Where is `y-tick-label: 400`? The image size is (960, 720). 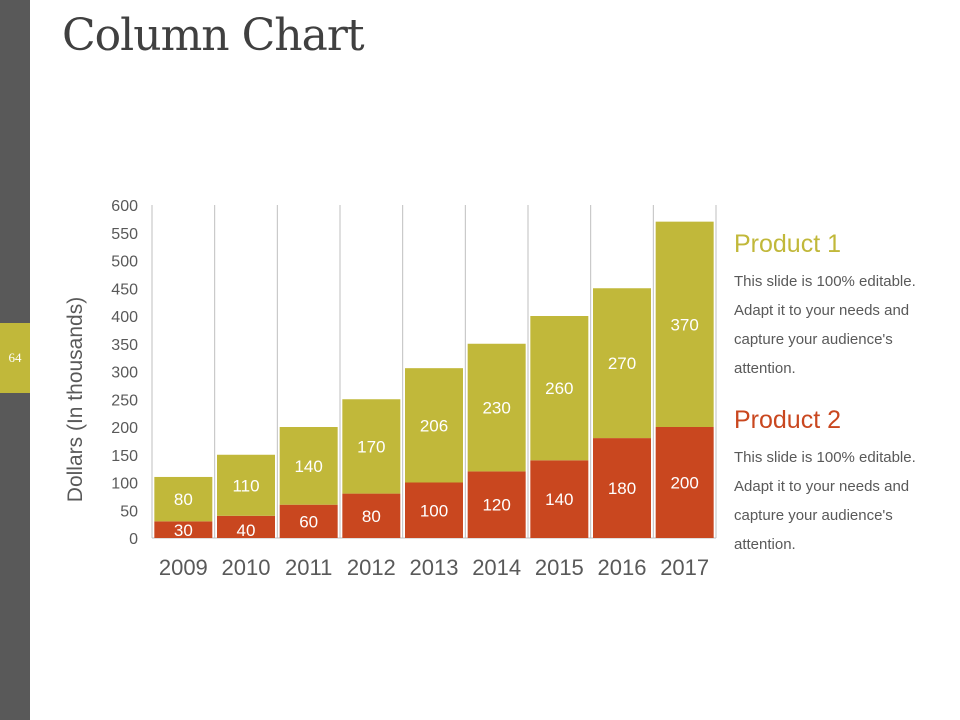 y-tick-label: 400 is located at coordinates (124, 317).